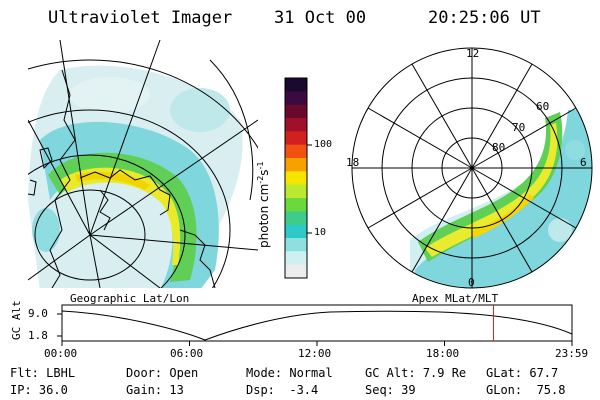 The width and height of the screenshot is (600, 400). Describe the element at coordinates (43, 373) in the screenshot. I see `status-flt: Flt: LBHL` at that location.